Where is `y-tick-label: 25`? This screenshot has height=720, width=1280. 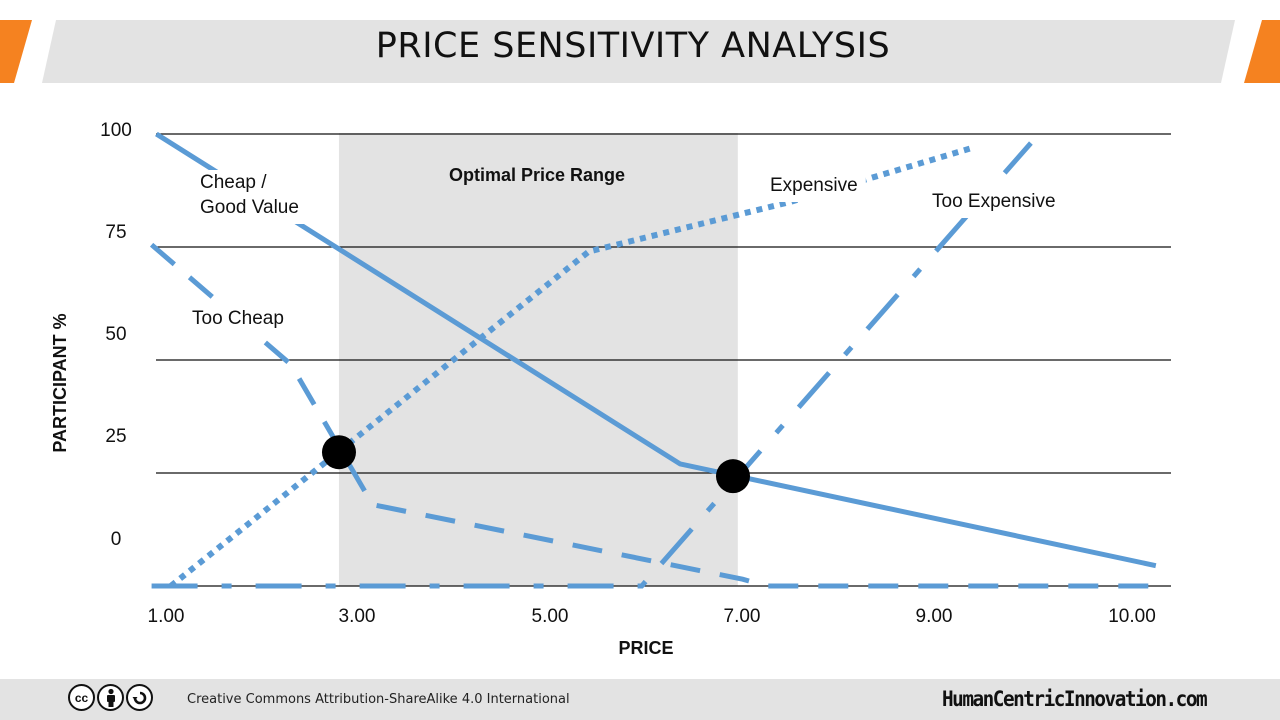
y-tick-label: 25 is located at coordinates (115, 436).